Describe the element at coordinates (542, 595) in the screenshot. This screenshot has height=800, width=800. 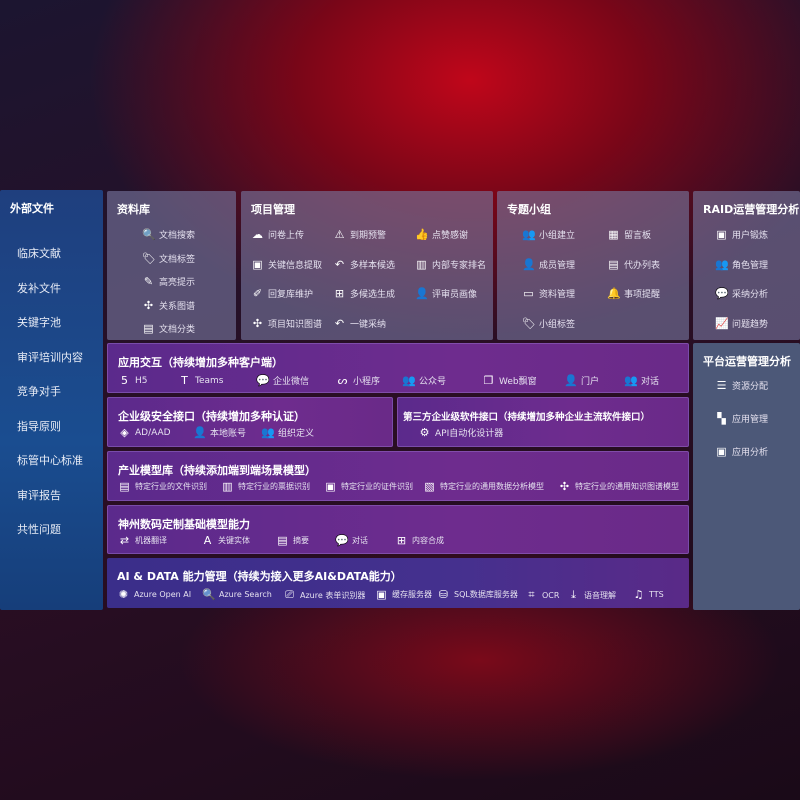
I see `ai-item: ⌗ OCR` at that location.